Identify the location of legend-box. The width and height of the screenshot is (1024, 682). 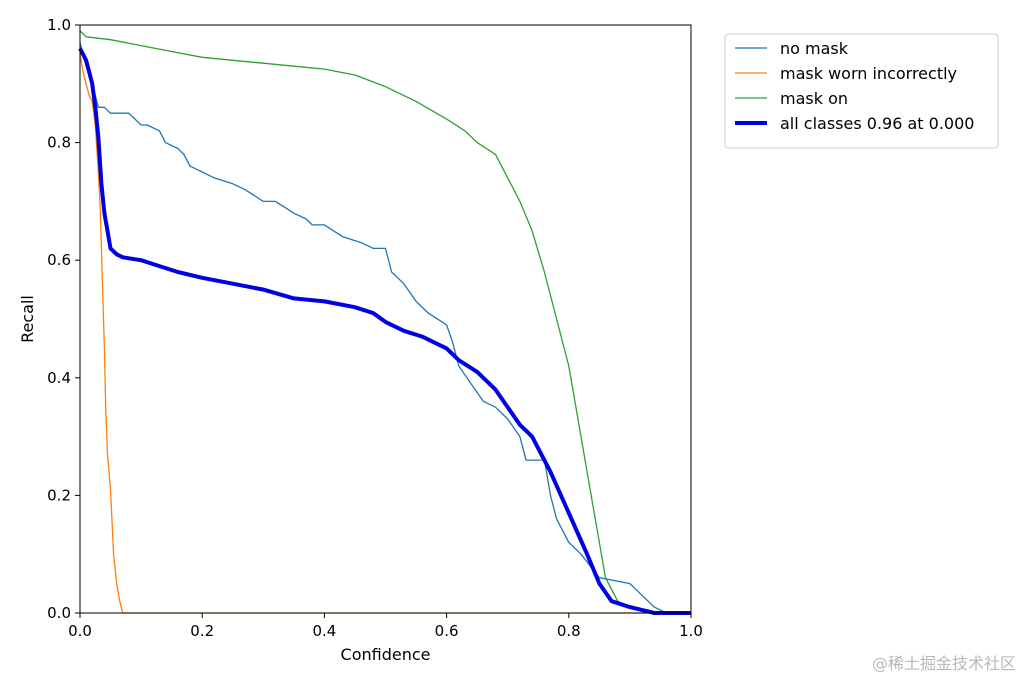
(861, 91).